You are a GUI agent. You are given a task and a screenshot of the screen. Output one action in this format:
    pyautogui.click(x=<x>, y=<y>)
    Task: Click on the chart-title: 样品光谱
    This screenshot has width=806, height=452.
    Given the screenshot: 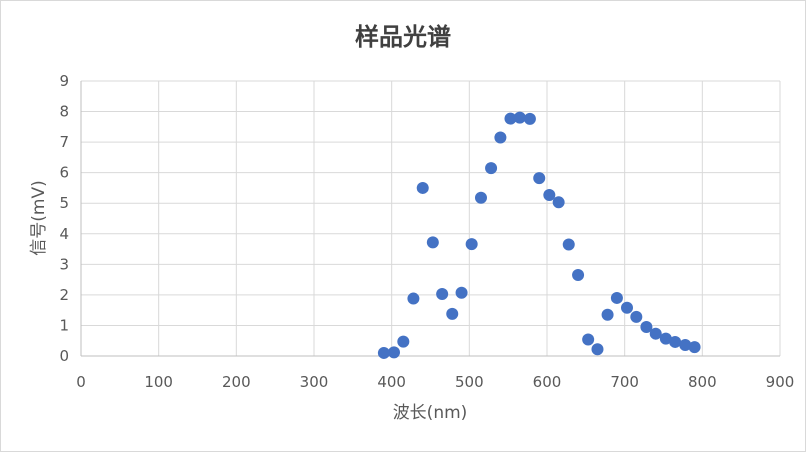 What is the action you would take?
    pyautogui.click(x=403, y=37)
    